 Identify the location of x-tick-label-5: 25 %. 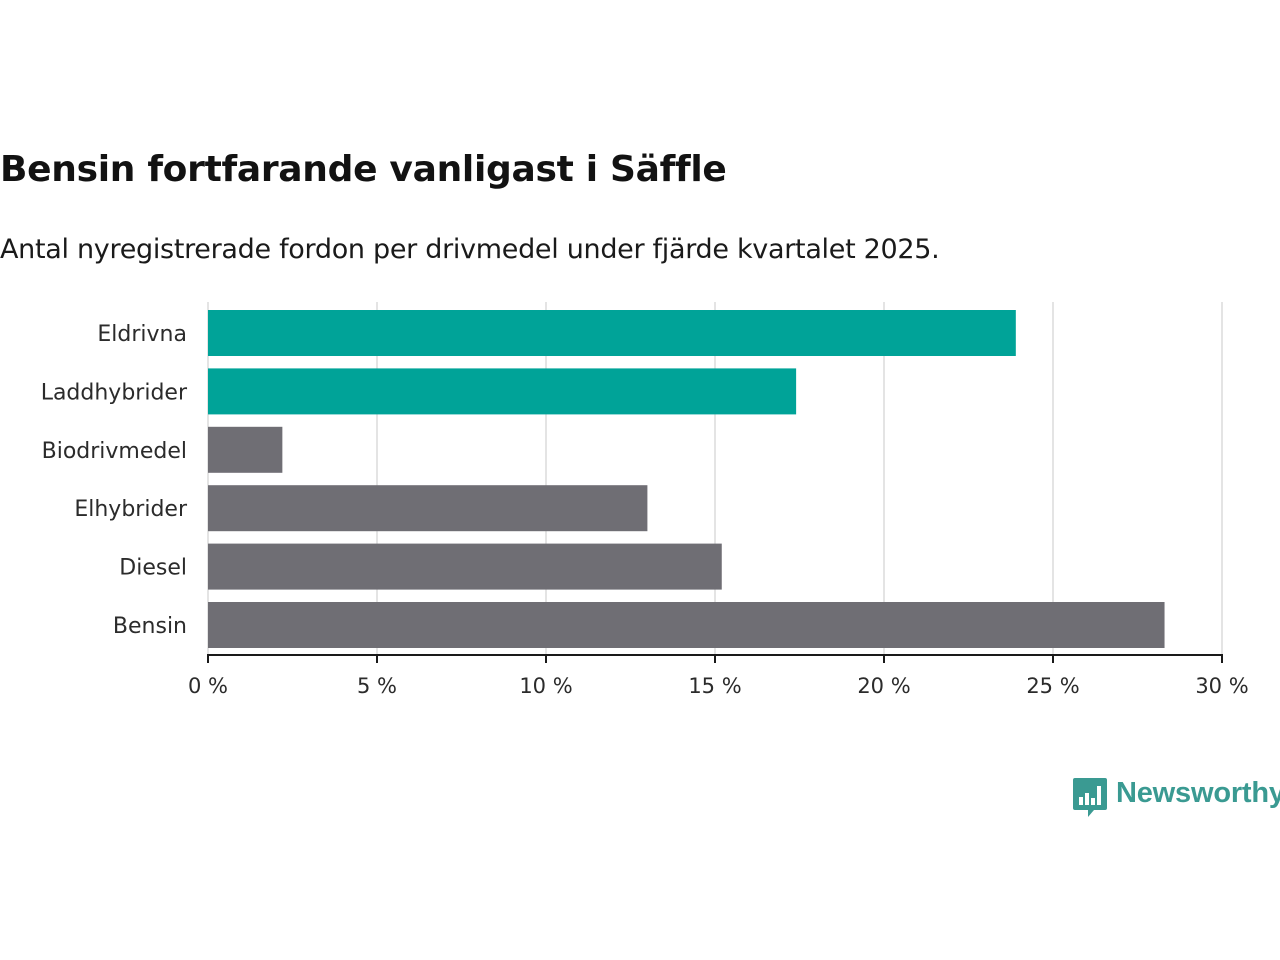
(1052, 686).